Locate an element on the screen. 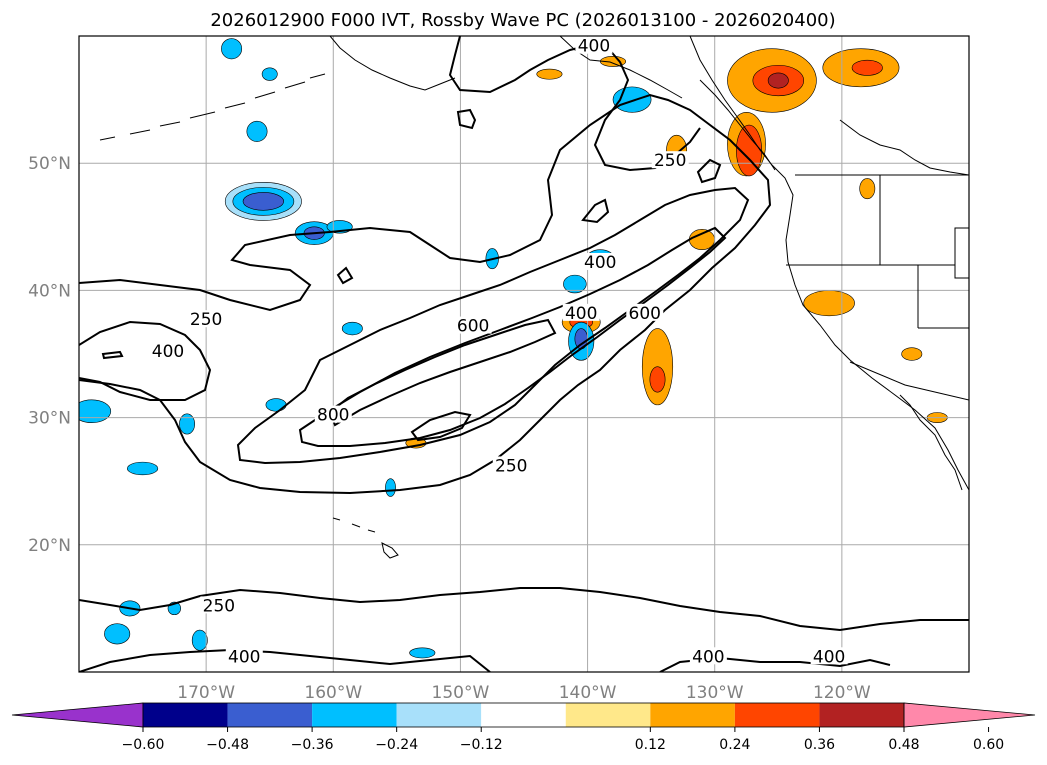  coastline-baja is located at coordinates (931, 442).